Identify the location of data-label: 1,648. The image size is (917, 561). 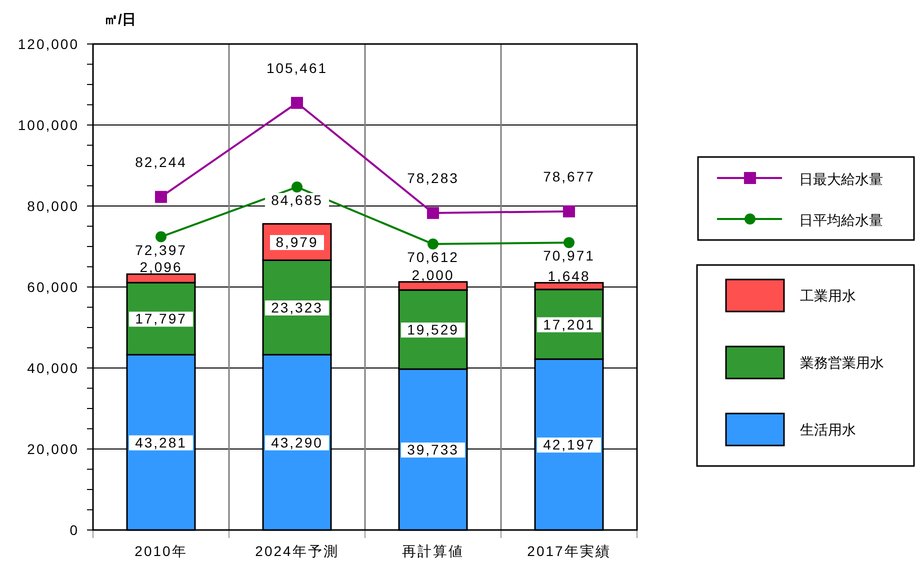
(569, 276).